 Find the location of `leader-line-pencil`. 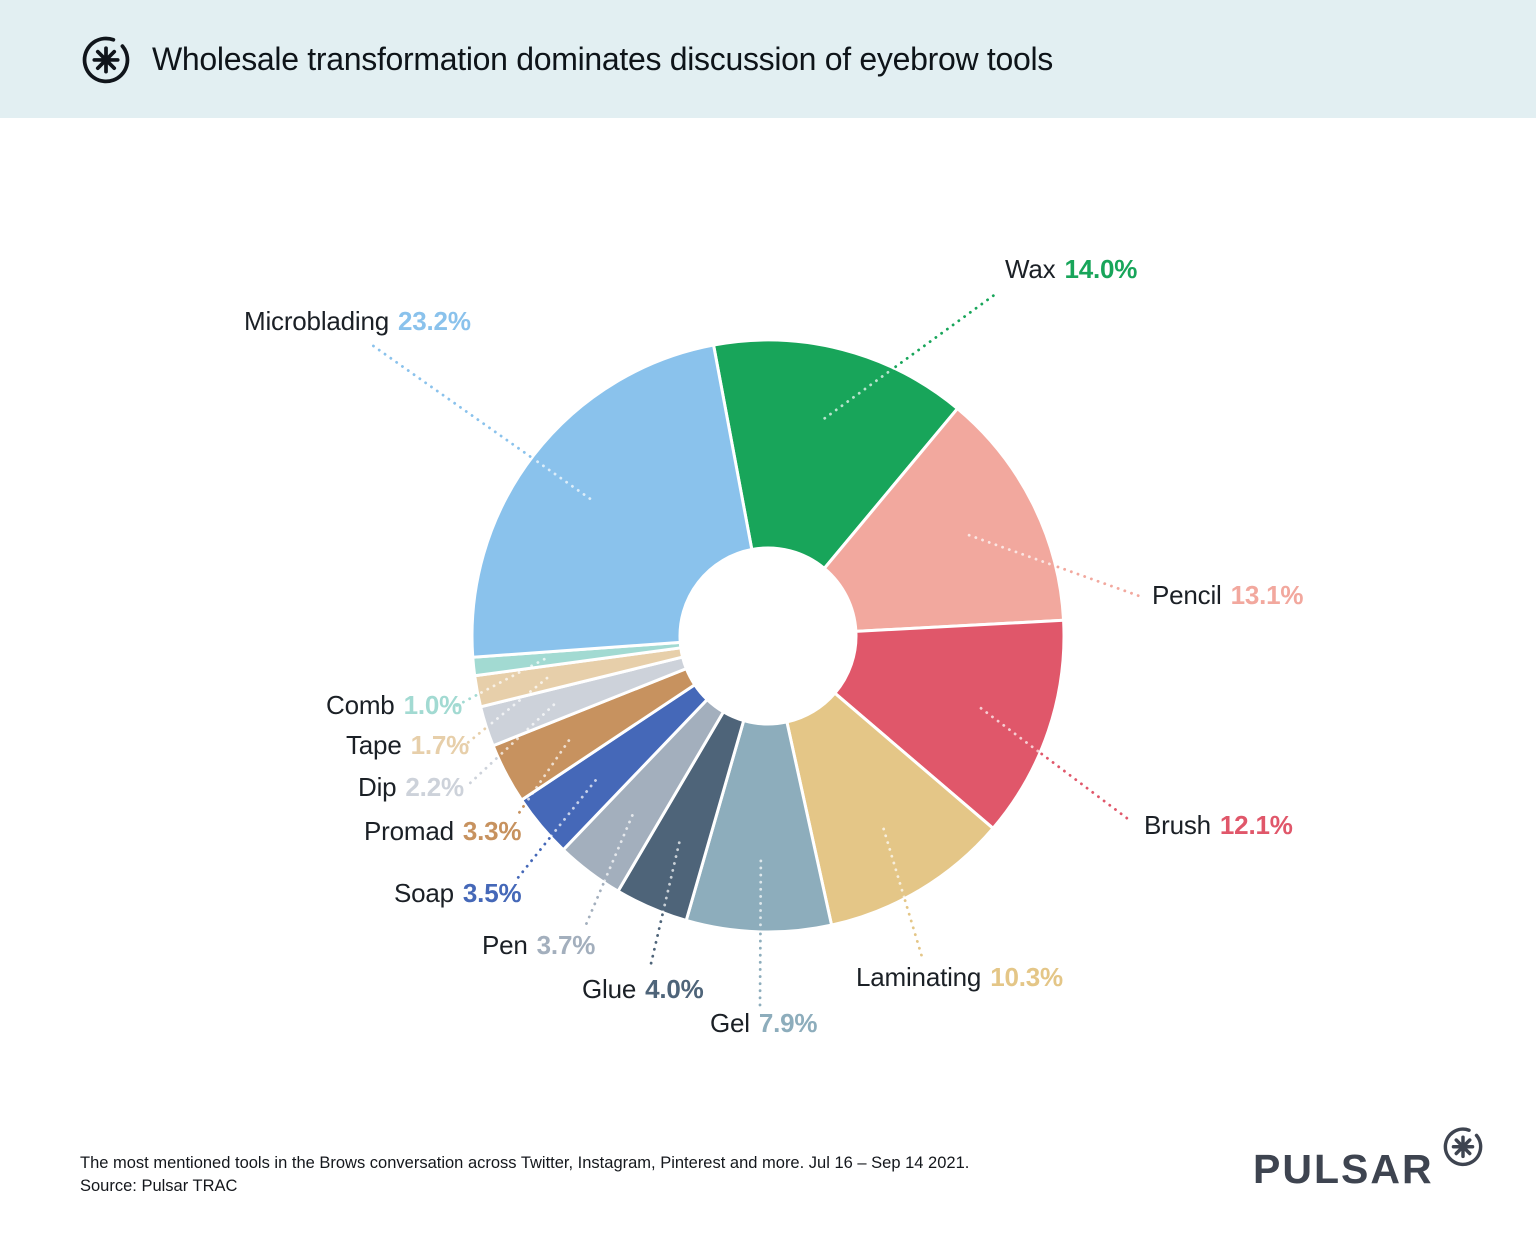

leader-line-pencil is located at coordinates (1100, 582).